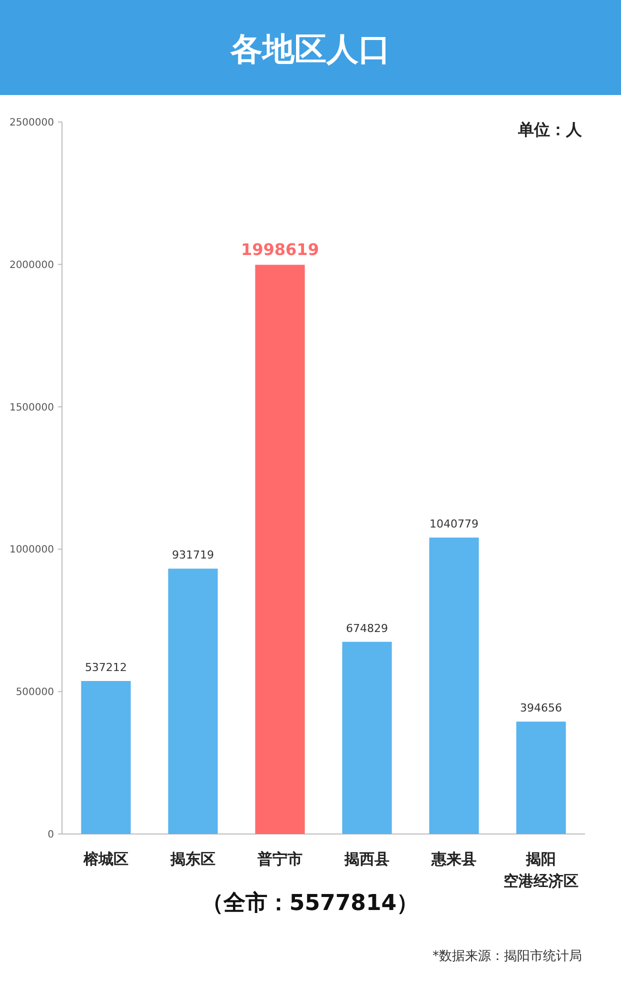 The image size is (621, 988). What do you see at coordinates (507, 956) in the screenshot?
I see `text: *数据来源：揭阳市统计局` at bounding box center [507, 956].